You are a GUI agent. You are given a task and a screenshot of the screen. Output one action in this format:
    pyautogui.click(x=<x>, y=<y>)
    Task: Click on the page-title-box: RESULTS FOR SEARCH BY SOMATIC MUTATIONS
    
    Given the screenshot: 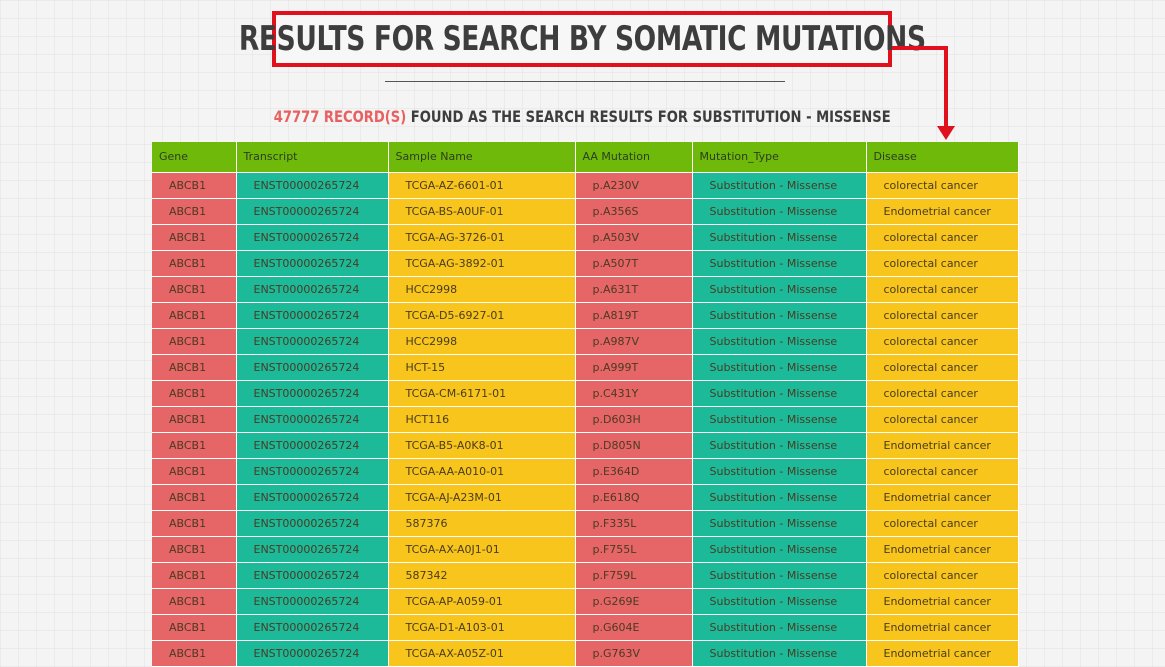 What is the action you would take?
    pyautogui.click(x=582, y=39)
    